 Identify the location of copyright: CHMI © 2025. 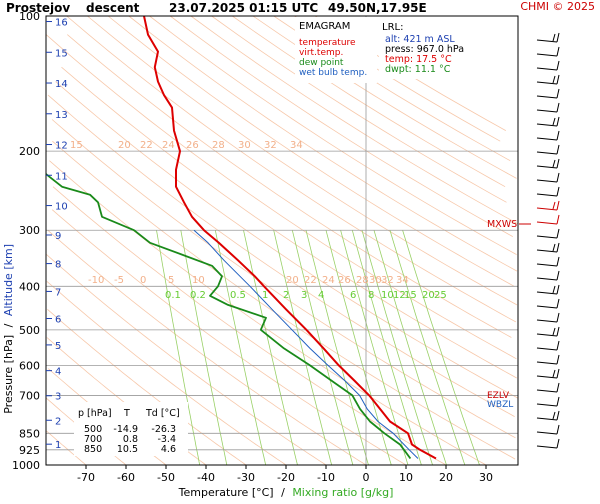
(557, 6).